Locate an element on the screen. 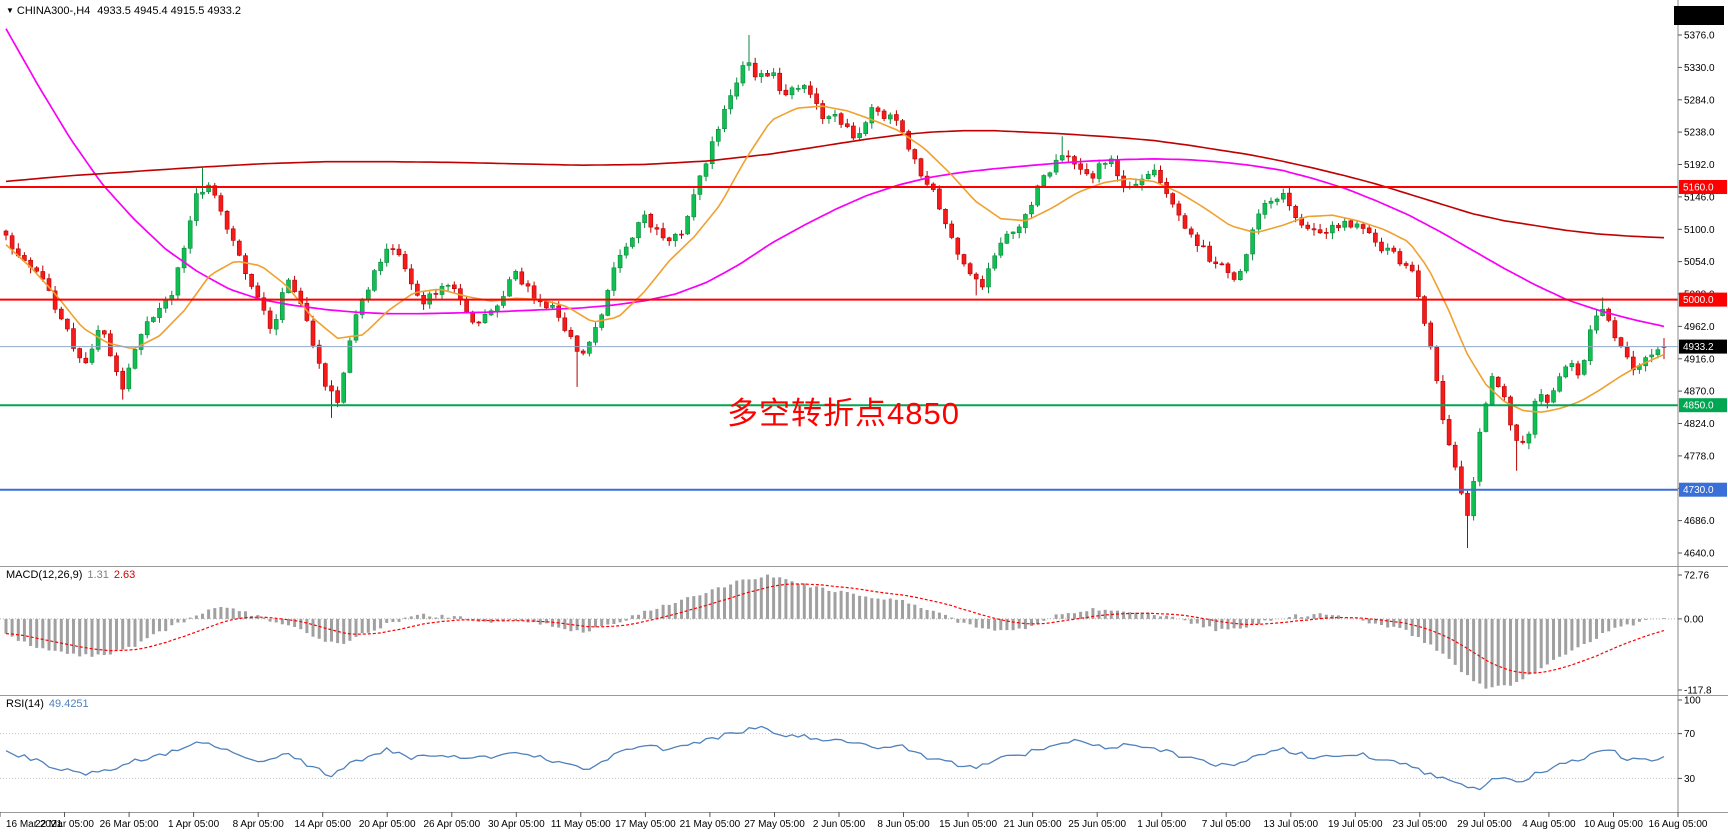  price-tag-5160.0: 5160.0 is located at coordinates (1703, 187).